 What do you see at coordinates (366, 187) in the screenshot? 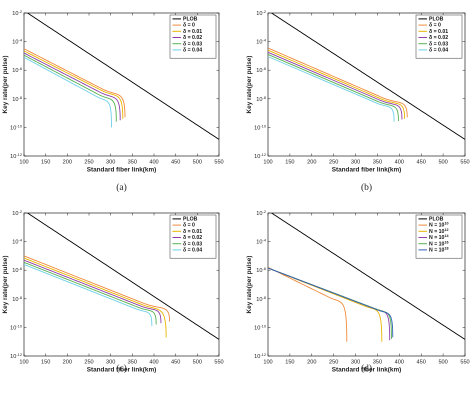
I see `panel-caption: (b)` at bounding box center [366, 187].